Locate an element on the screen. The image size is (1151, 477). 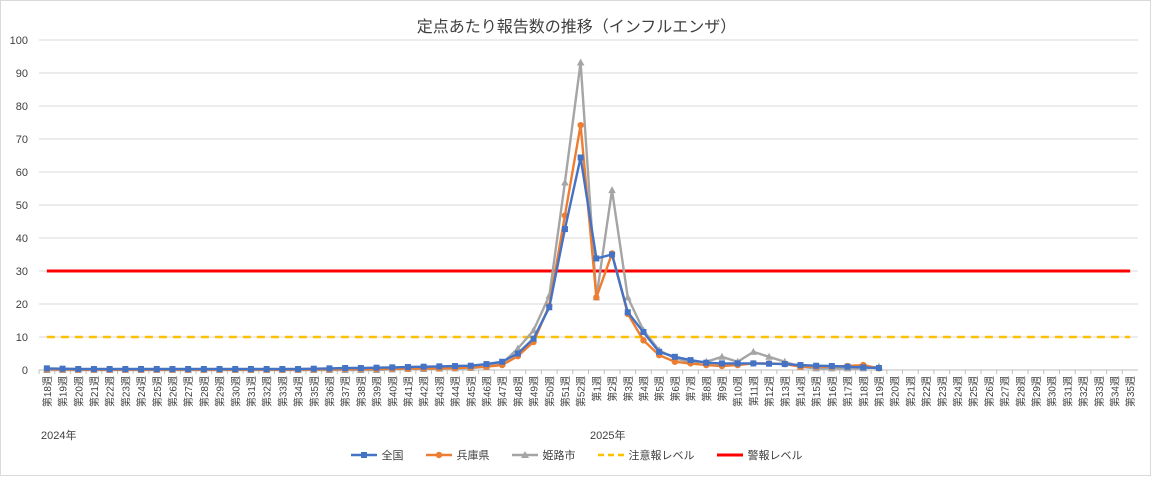
data-point-hyogo is located at coordinates (596, 297).